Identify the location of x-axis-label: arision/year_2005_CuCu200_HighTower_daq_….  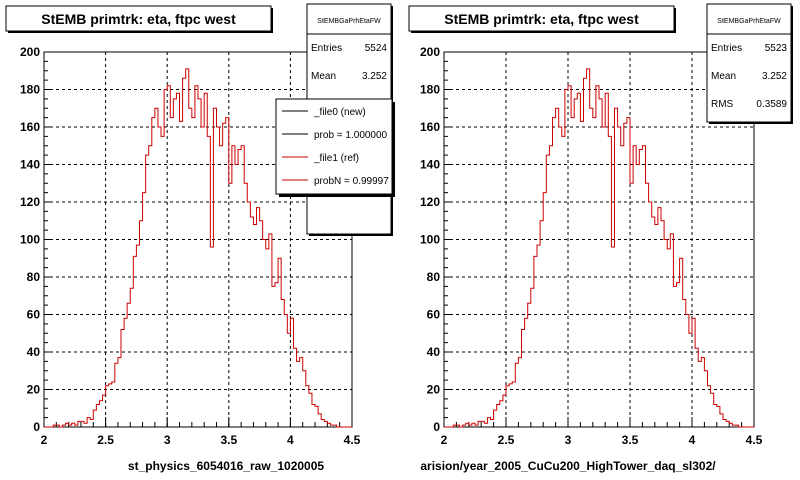
(568, 466).